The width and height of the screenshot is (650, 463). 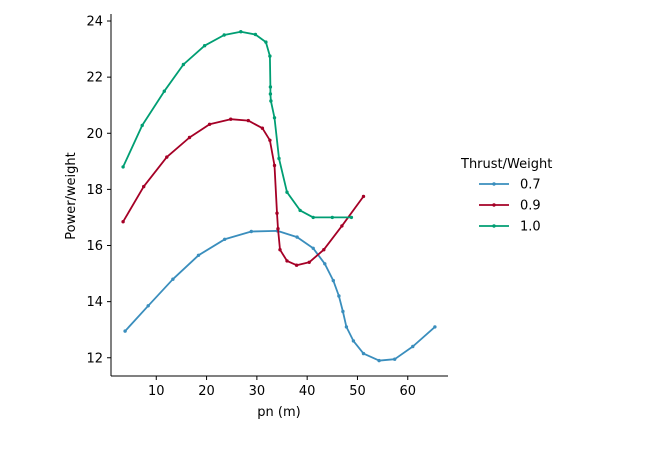 I want to click on y-tick-label: 20, so click(x=94, y=134).